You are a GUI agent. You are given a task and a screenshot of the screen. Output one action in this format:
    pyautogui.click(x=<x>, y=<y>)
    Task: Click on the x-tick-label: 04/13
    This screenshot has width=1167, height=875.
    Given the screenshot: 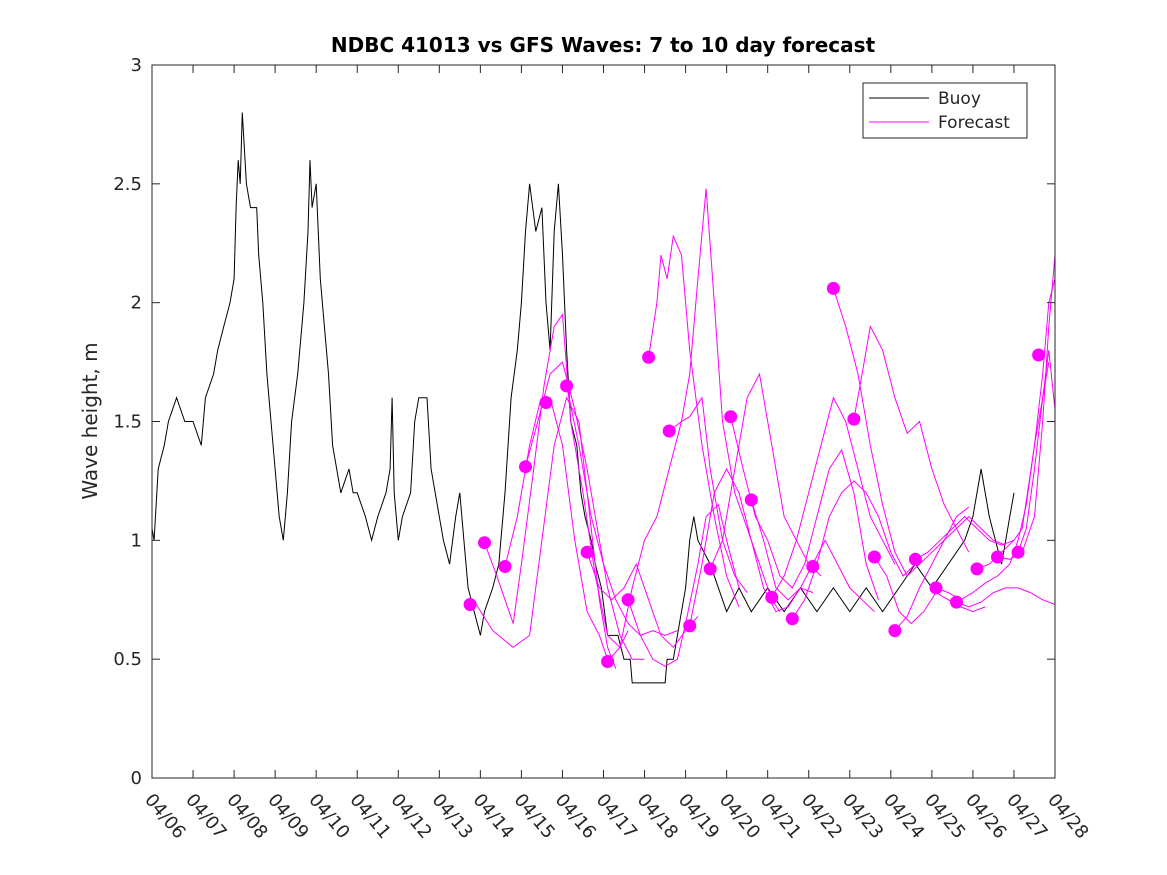 What is the action you would take?
    pyautogui.click(x=451, y=816)
    